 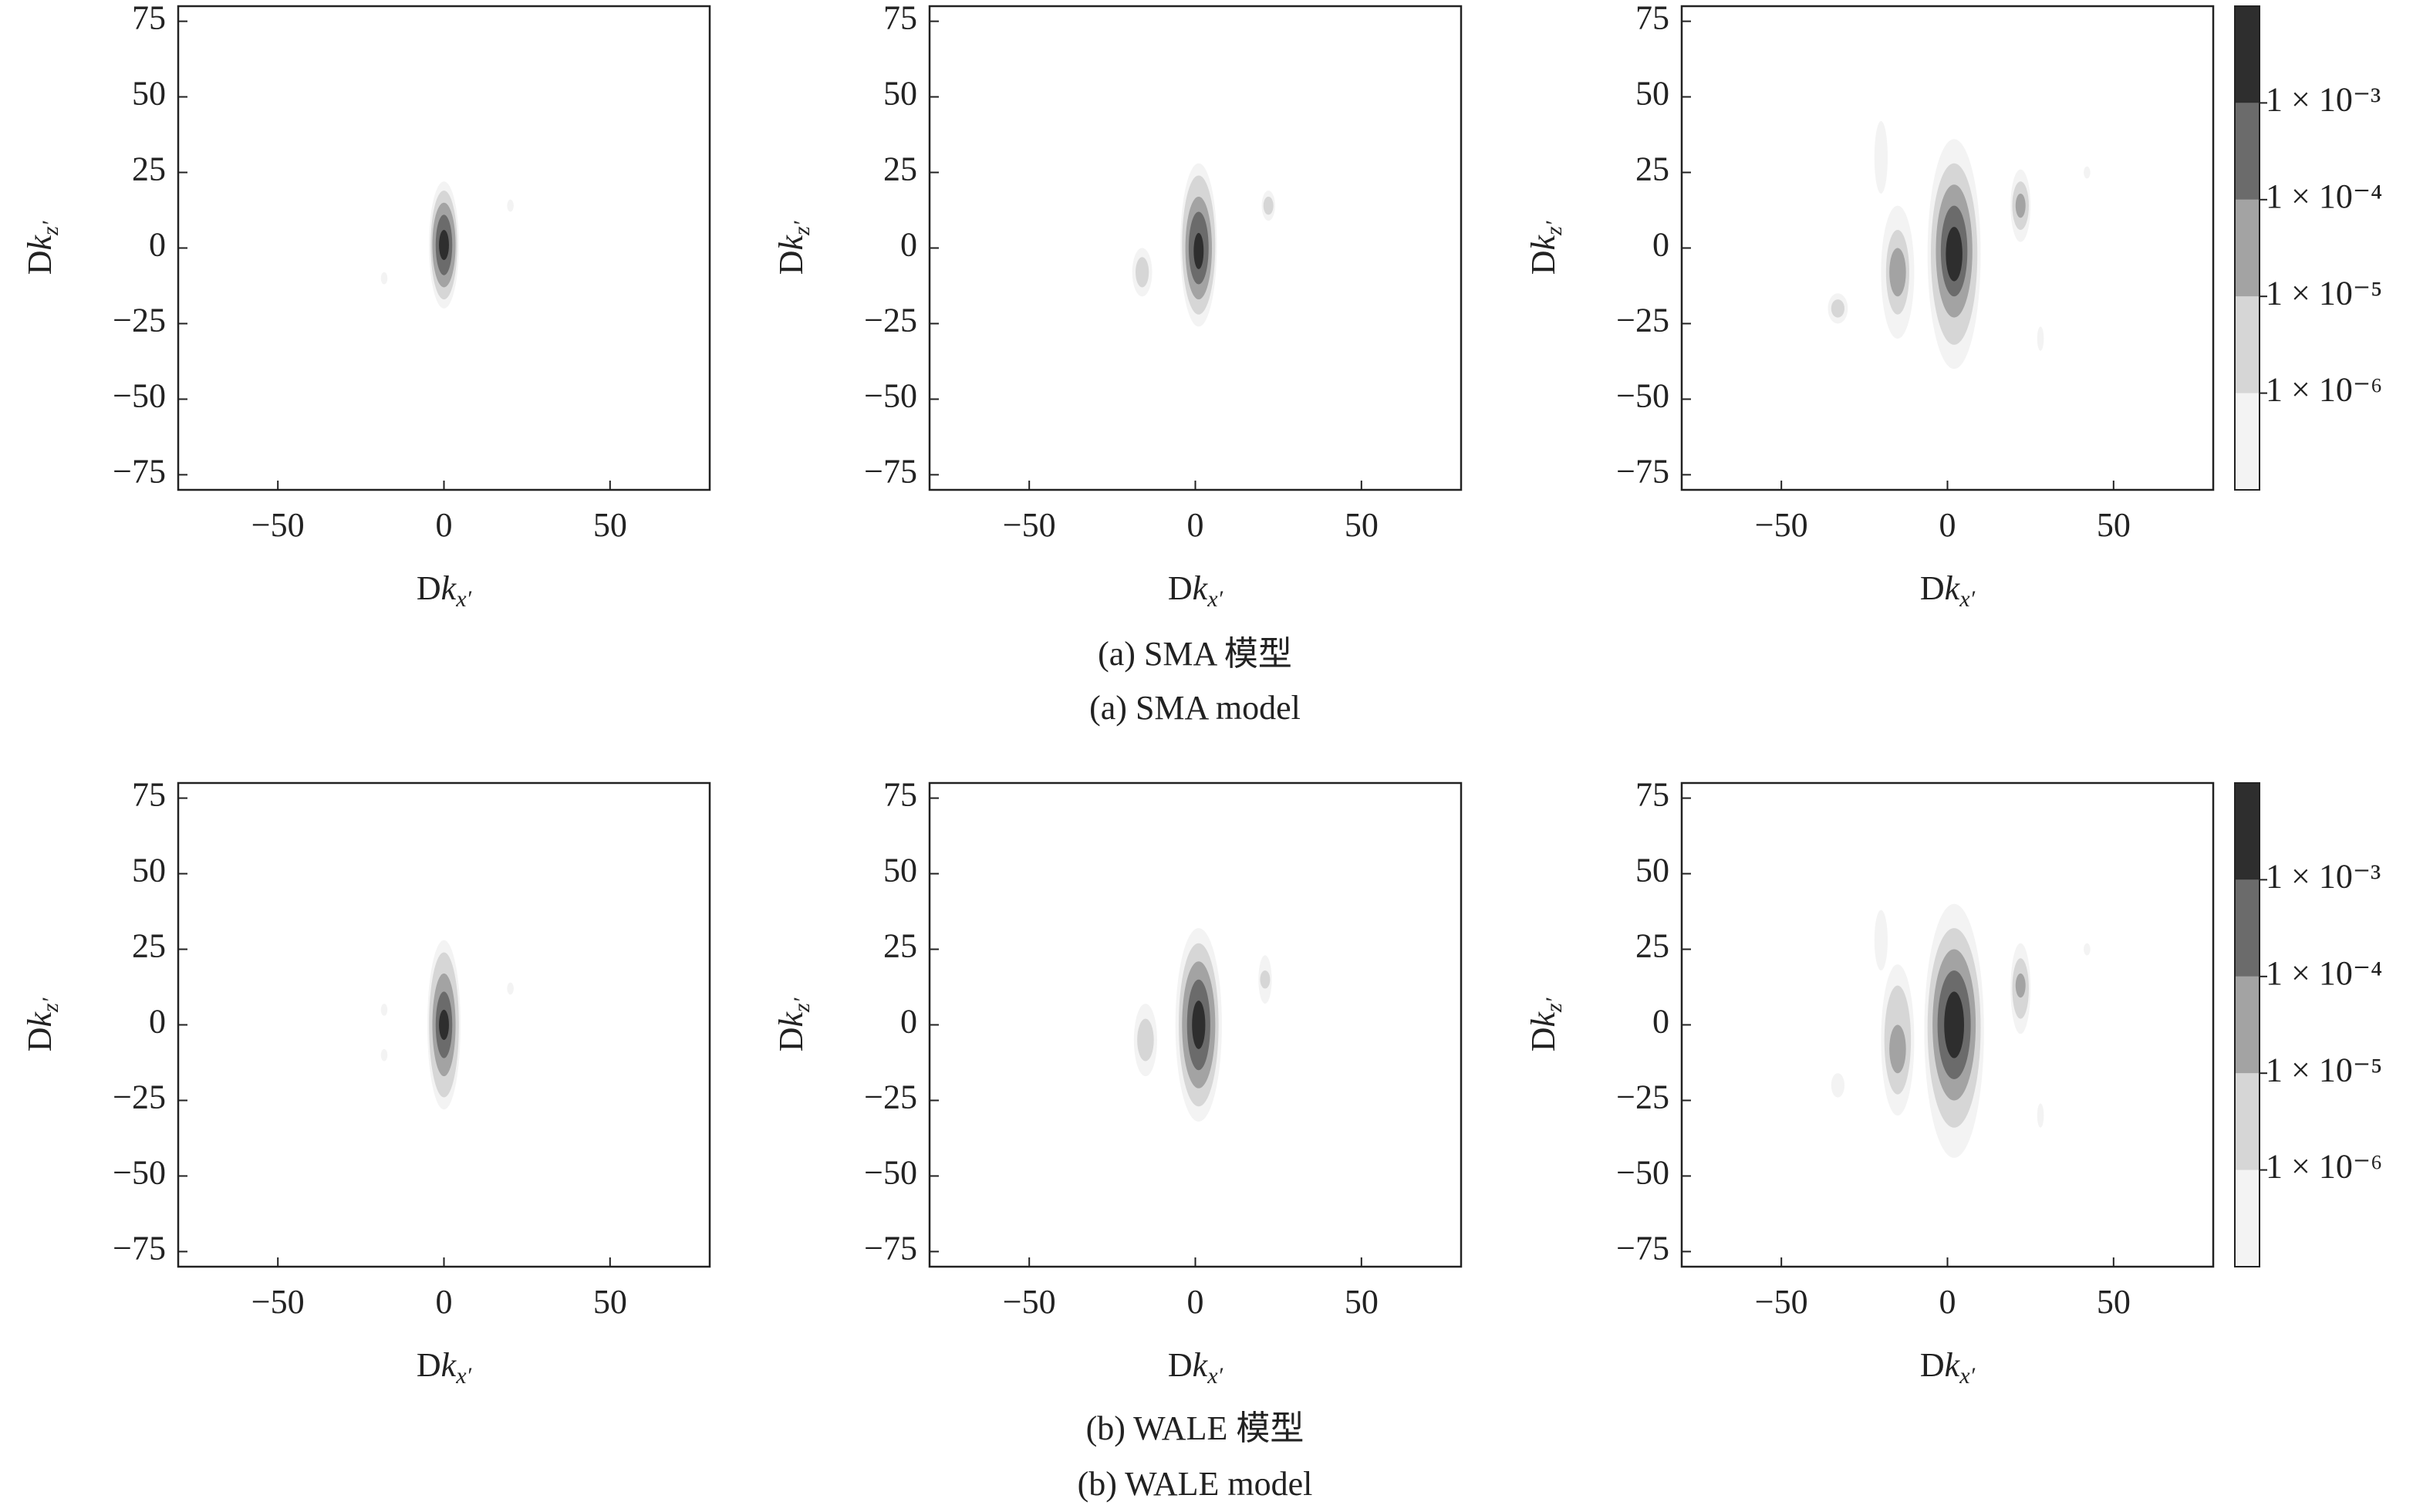 What do you see at coordinates (2324, 973) in the screenshot?
I see `colorbar-tick-label: 1 × 10⁻⁴` at bounding box center [2324, 973].